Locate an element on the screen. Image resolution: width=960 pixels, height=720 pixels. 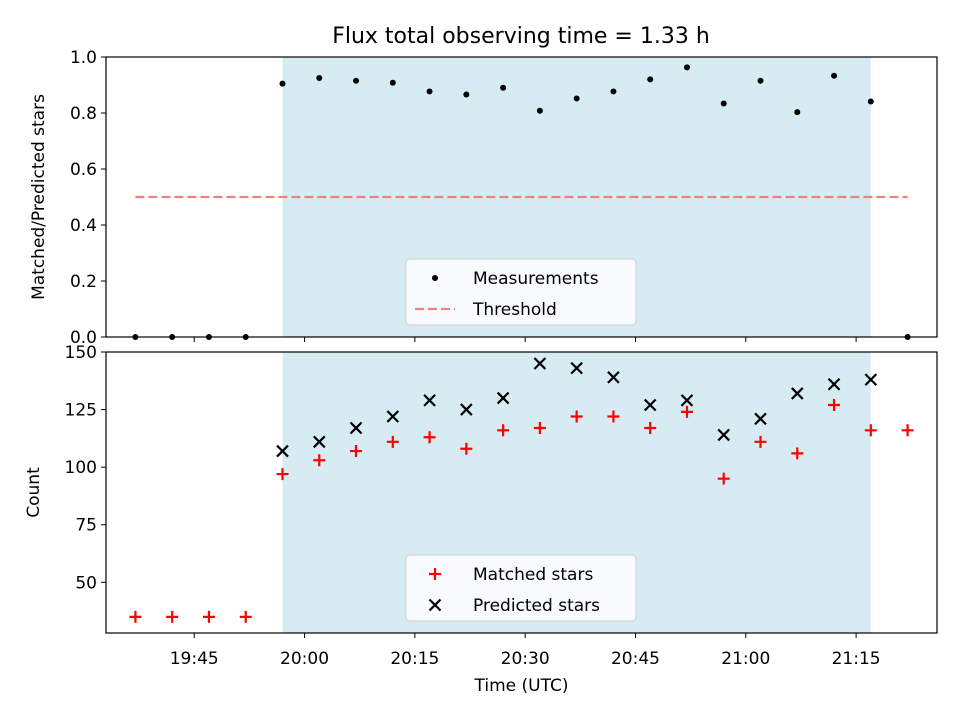
y-tick-label: 100 is located at coordinates (81, 468).